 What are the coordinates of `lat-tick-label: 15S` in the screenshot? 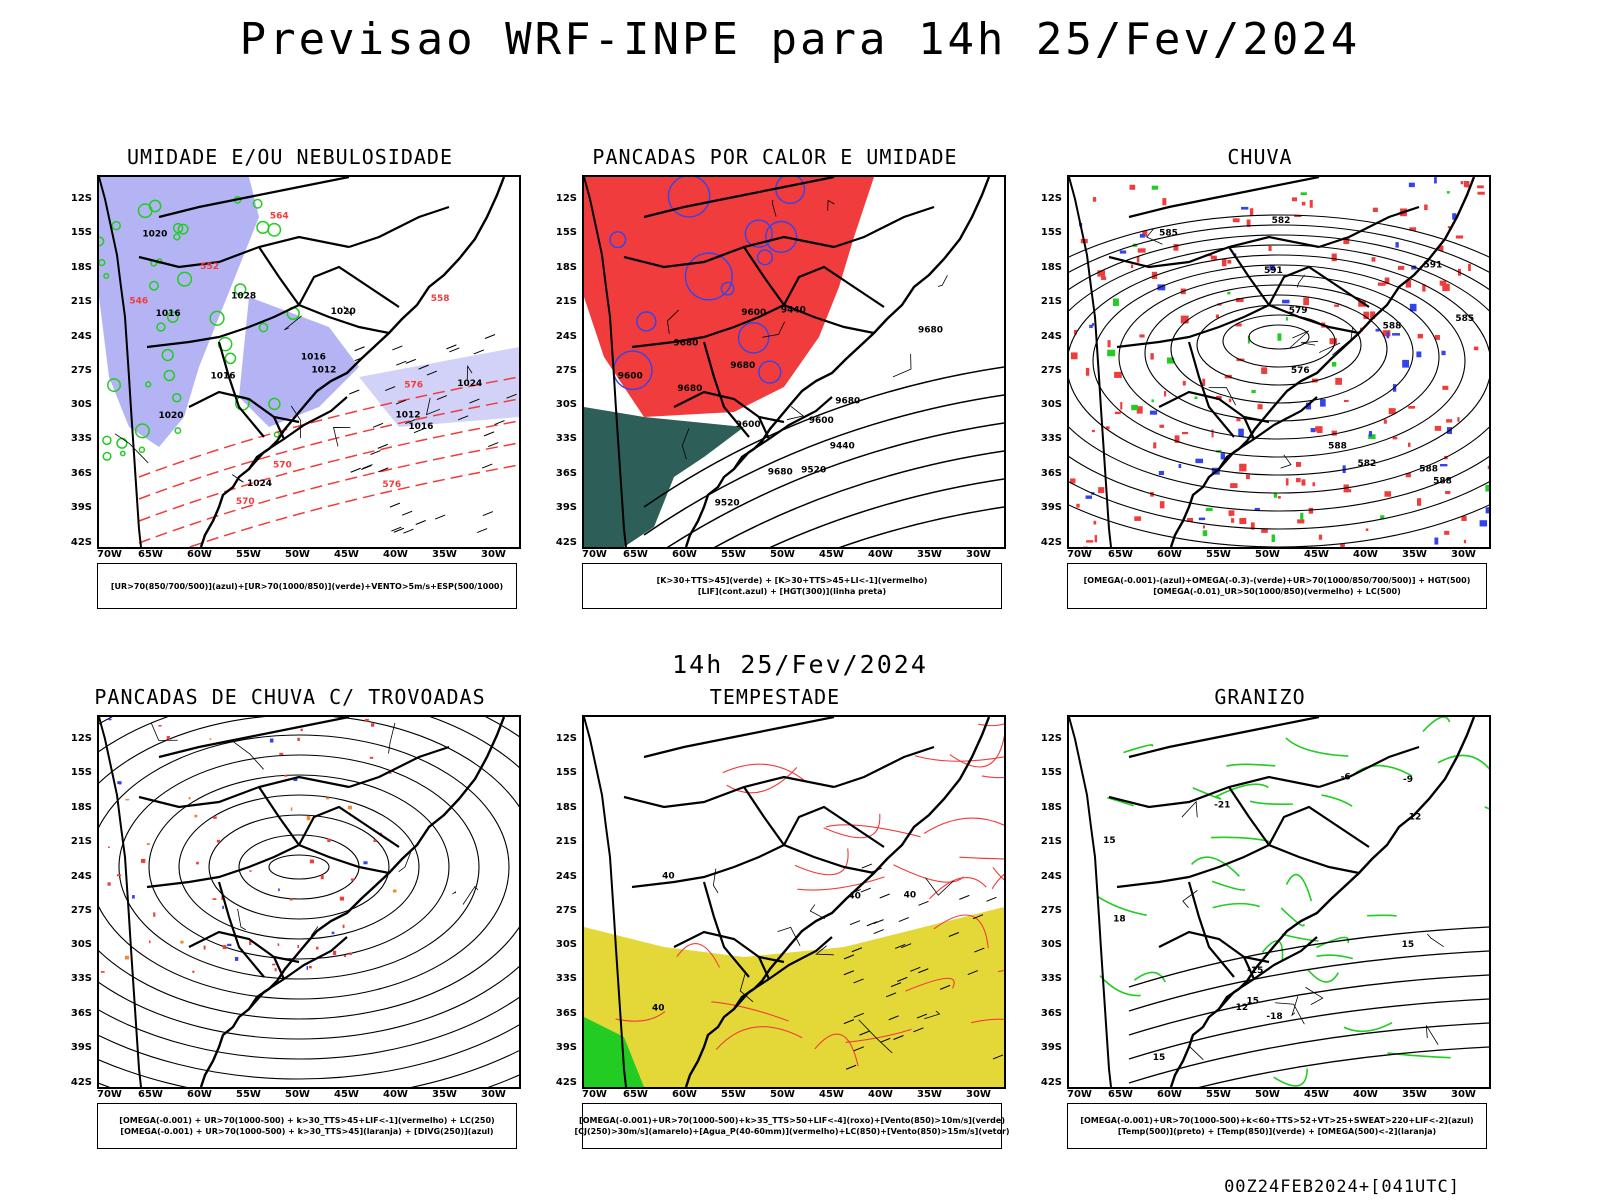 It's located at (566, 772).